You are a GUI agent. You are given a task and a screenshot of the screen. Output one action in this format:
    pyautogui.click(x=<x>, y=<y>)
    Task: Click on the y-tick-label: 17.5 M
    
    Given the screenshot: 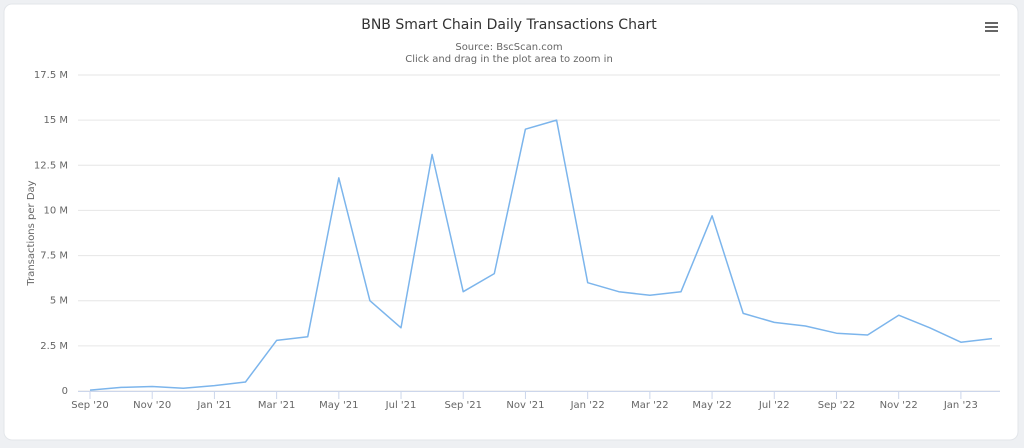 What is the action you would take?
    pyautogui.click(x=51, y=75)
    